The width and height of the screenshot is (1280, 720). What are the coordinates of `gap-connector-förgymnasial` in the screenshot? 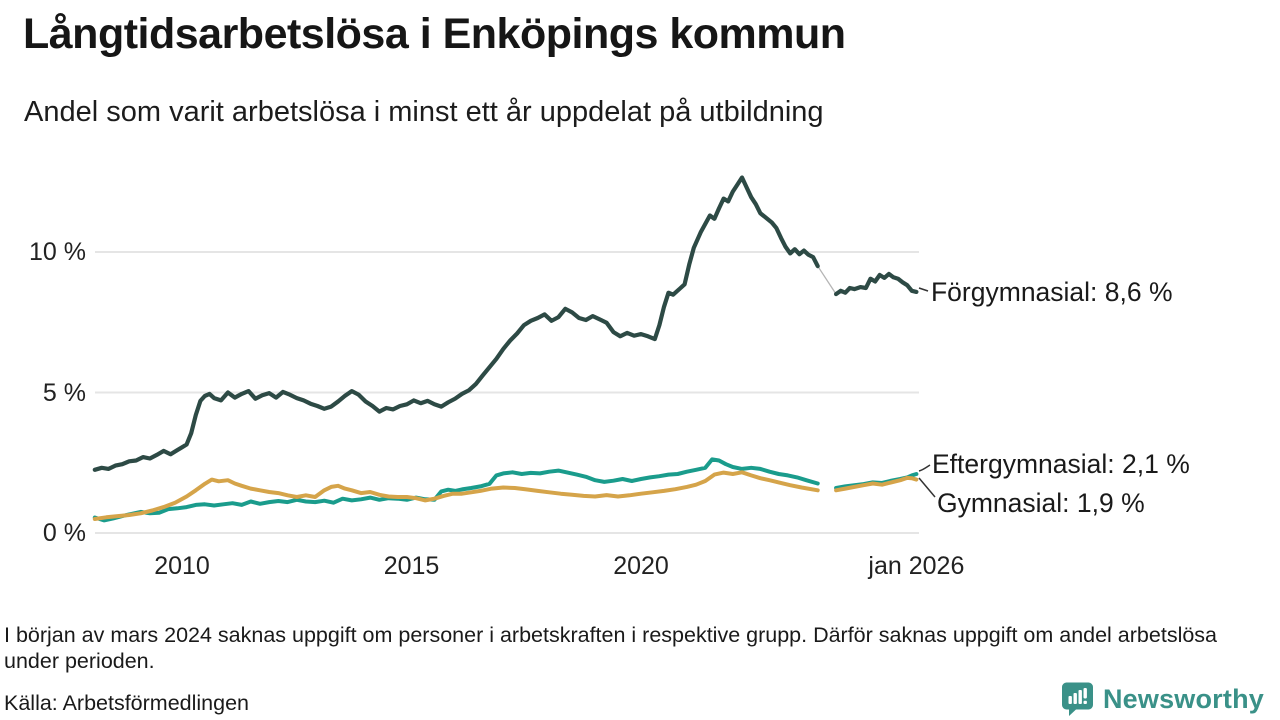 It's located at (827, 280).